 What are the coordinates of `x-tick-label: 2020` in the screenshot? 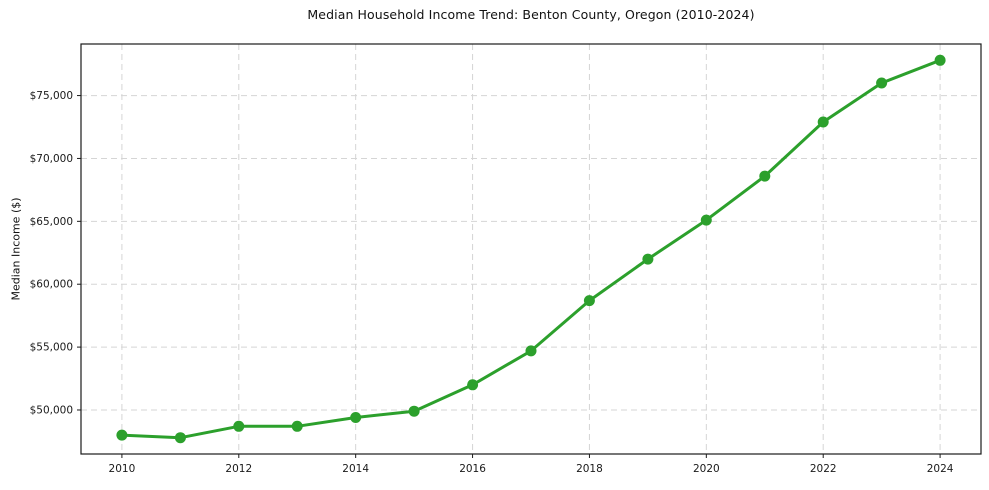 It's located at (706, 469).